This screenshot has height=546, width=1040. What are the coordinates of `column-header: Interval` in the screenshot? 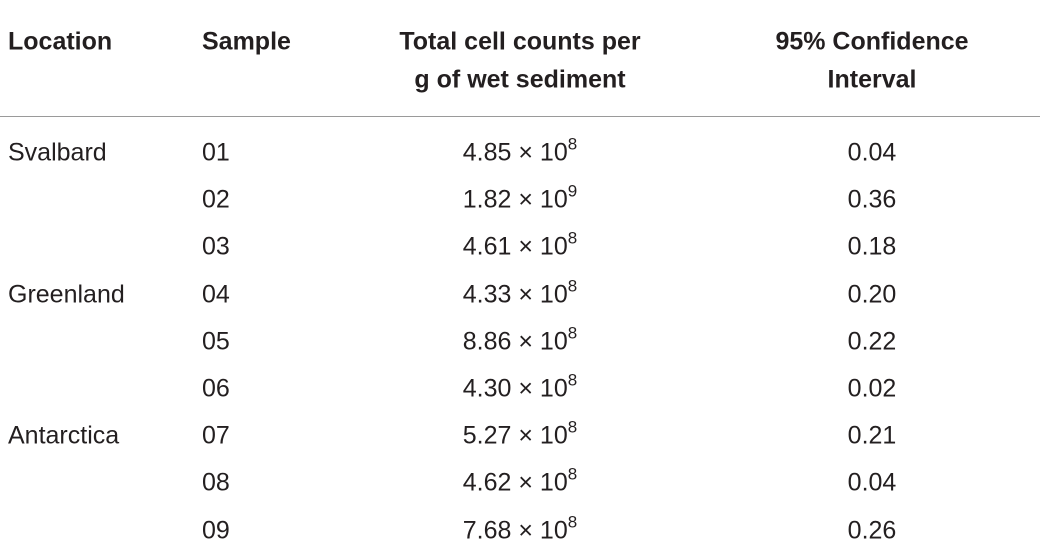 It's located at (872, 79).